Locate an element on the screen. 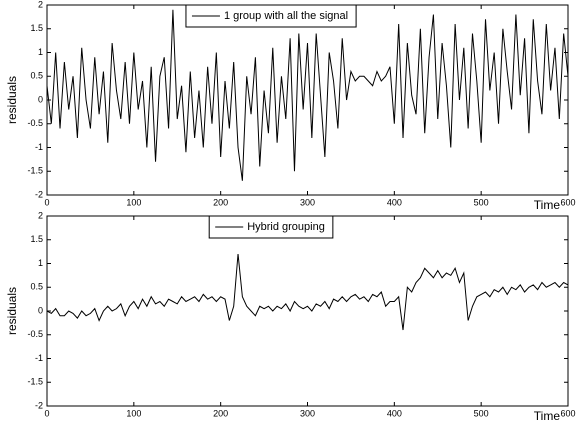 This screenshot has width=577, height=430. legend-label: 1 group with all the signal is located at coordinates (286, 16).